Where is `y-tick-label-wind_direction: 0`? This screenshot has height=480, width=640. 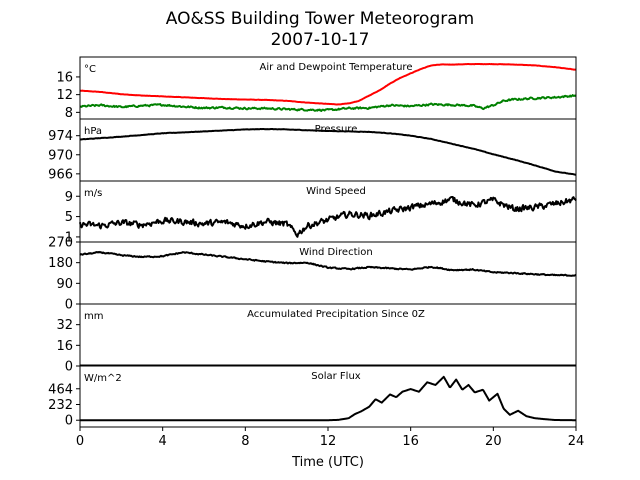 y-tick-label-wind_direction: 0 is located at coordinates (69, 305).